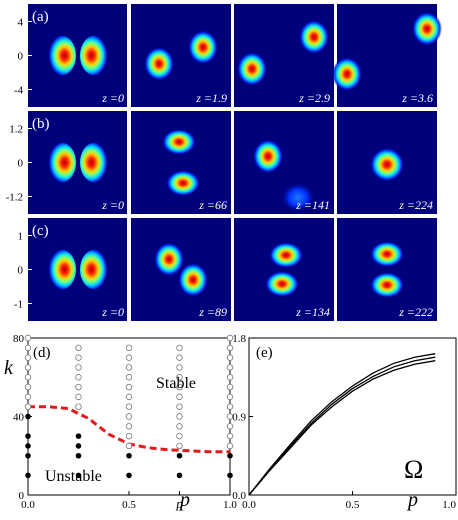  I want to click on density-panel: z =141, so click(284, 162).